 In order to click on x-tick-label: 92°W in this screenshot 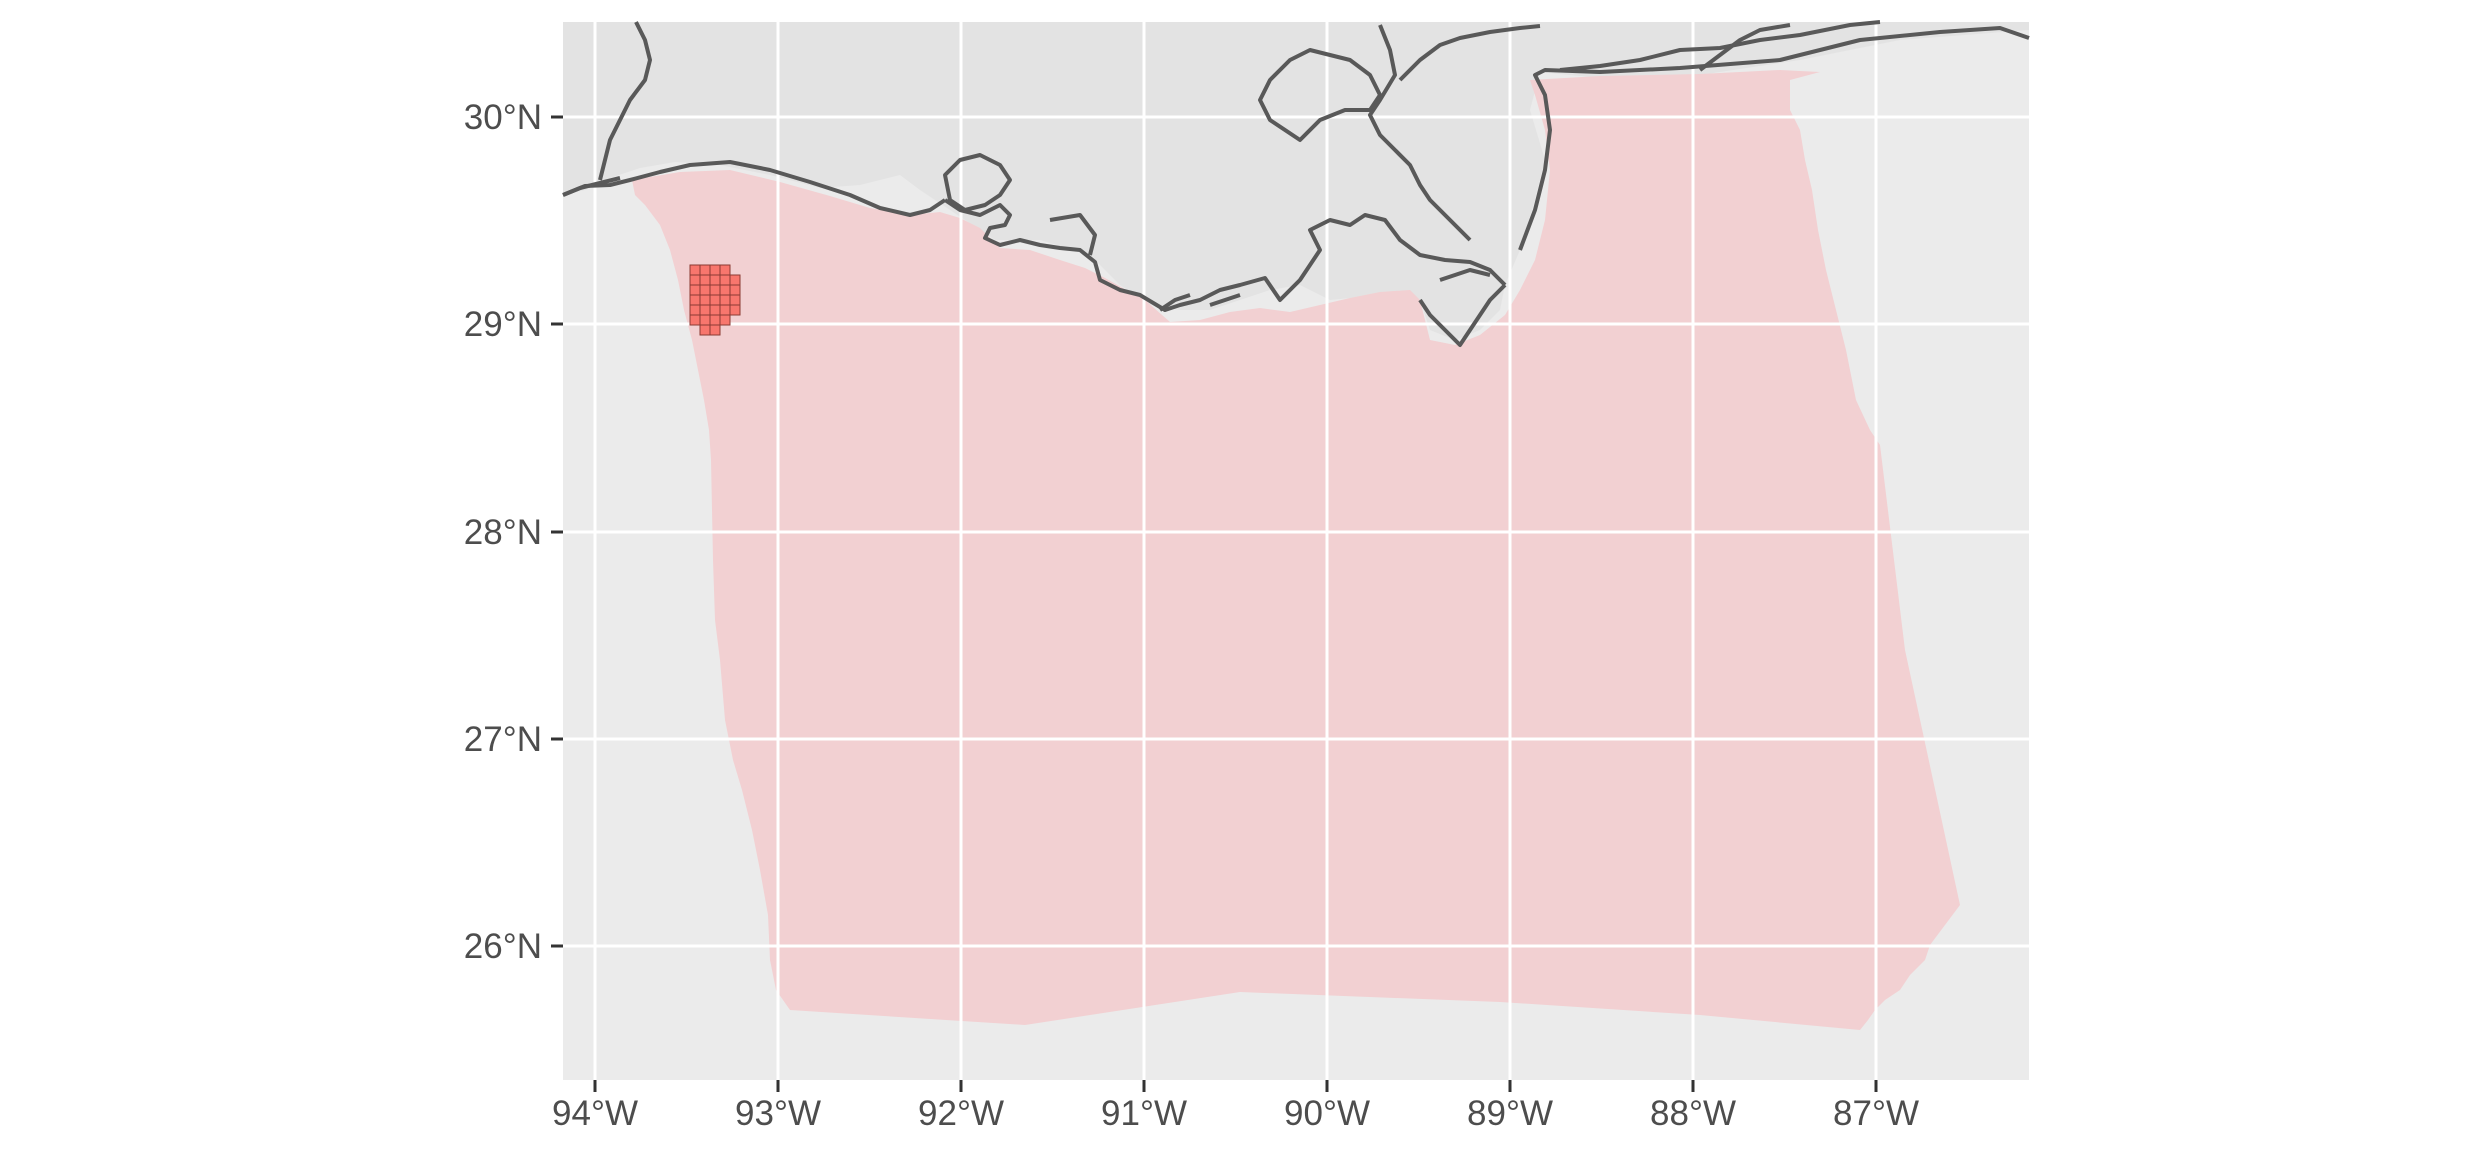, I will do `click(961, 1113)`.